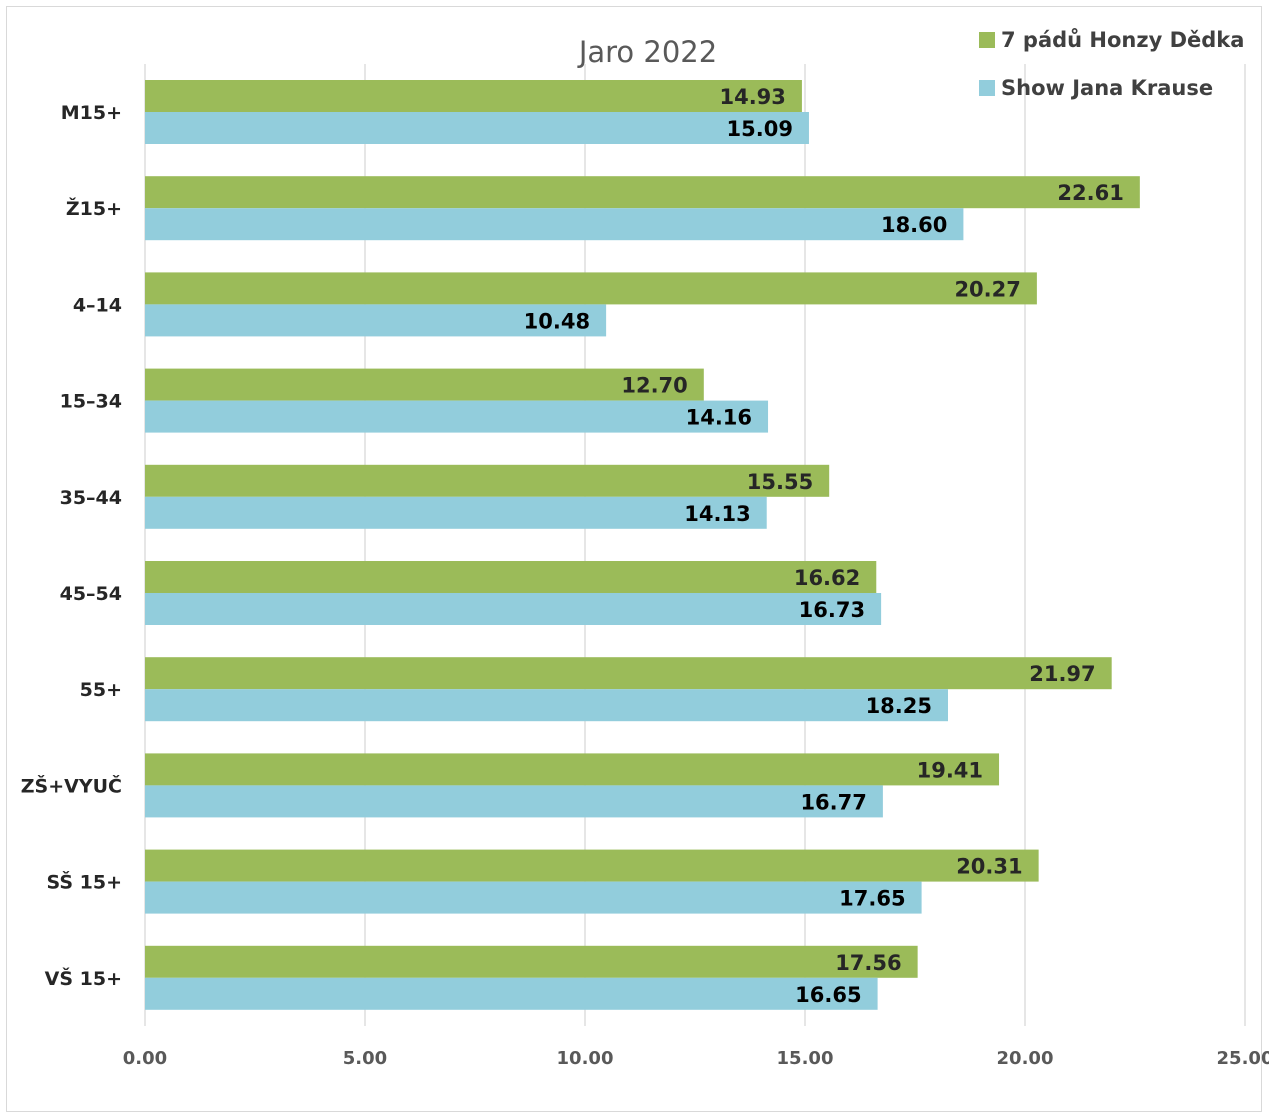 The height and width of the screenshot is (1118, 1269). Describe the element at coordinates (914, 225) in the screenshot. I see `data-label: 18.60` at that location.